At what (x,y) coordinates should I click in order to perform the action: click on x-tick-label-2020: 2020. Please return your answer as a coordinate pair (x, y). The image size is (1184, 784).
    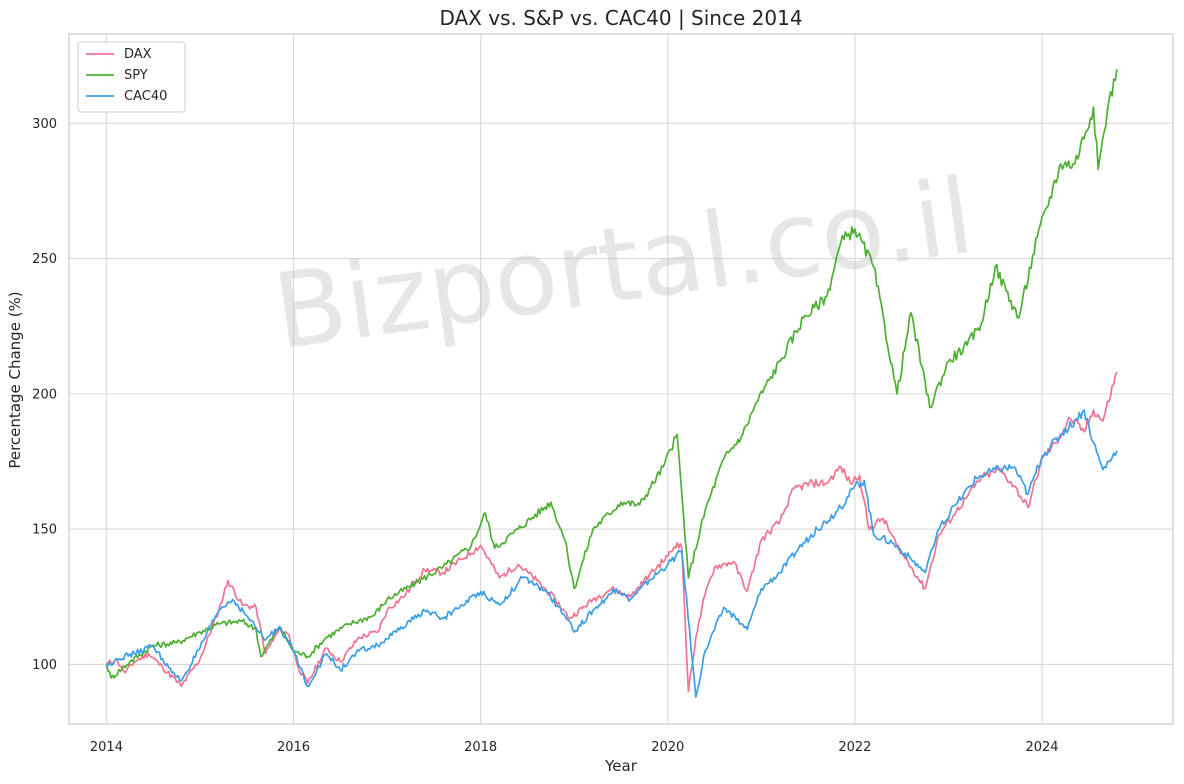
    Looking at the image, I should click on (667, 747).